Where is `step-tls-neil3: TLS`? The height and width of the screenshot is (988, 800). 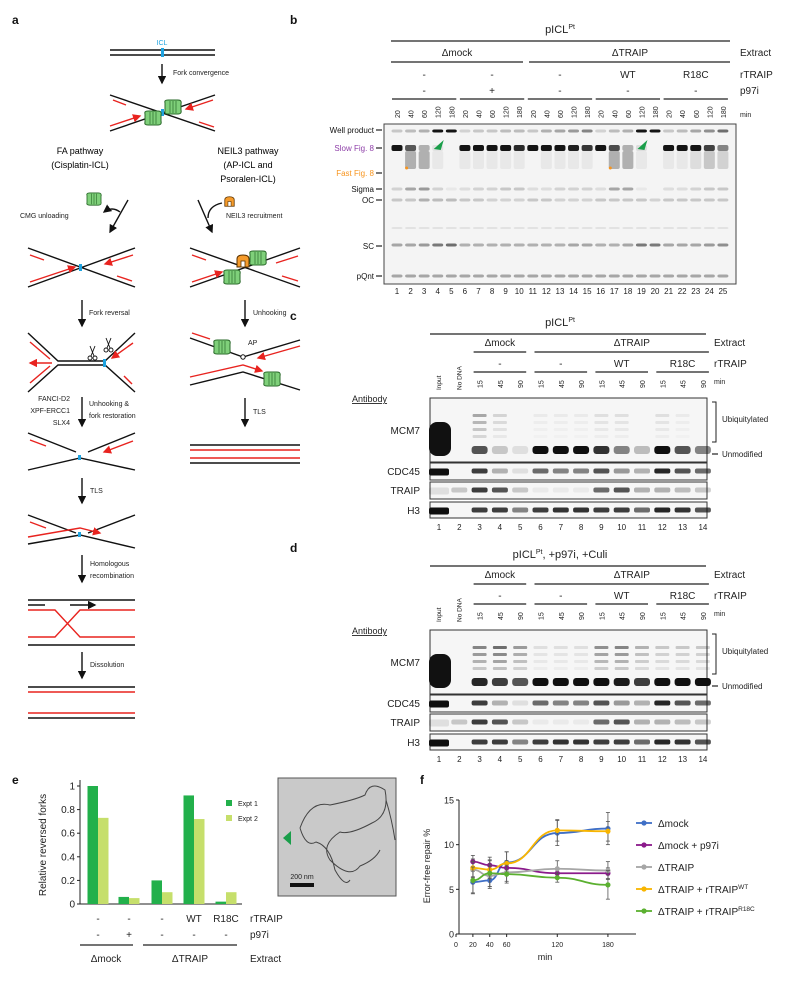
step-tls-neil3: TLS is located at coordinates (259, 412).